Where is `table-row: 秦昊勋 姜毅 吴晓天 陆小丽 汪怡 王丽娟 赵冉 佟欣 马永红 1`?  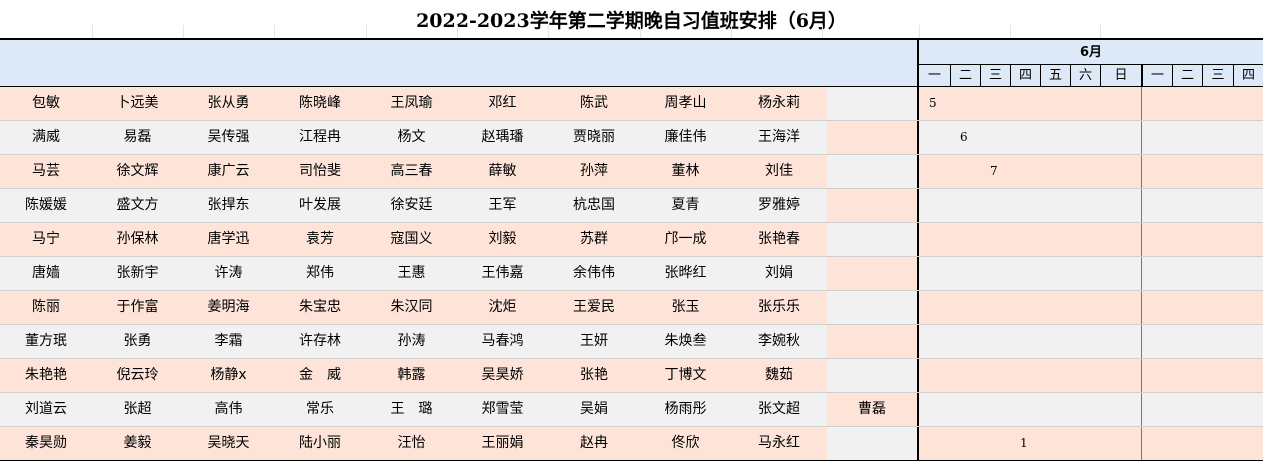 table-row: 秦昊勋 姜毅 吴晓天 陆小丽 汪怡 王丽娟 赵冉 佟欣 马永红 1 is located at coordinates (631, 444).